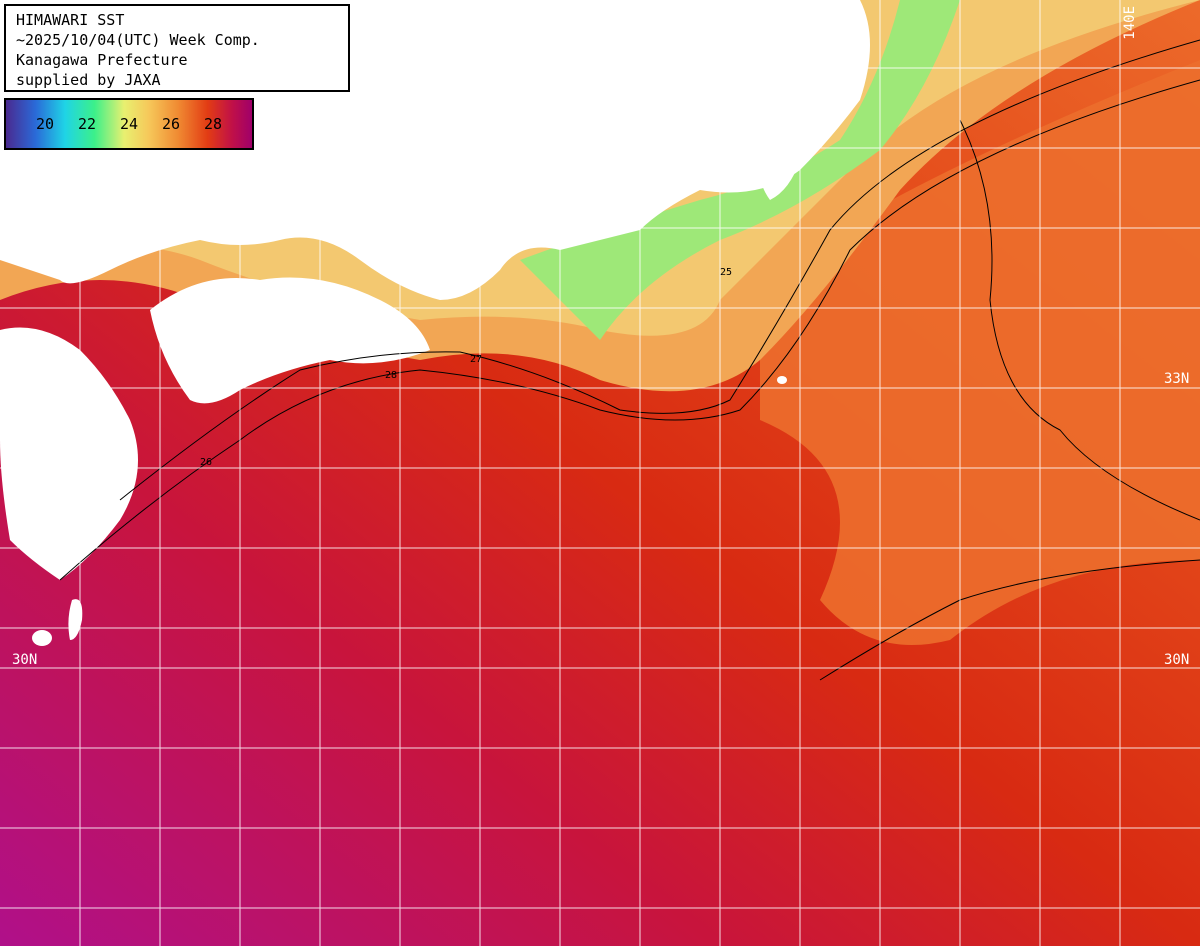  Describe the element at coordinates (490, 23) in the screenshot. I see `lon-label-136e: 136E` at that location.